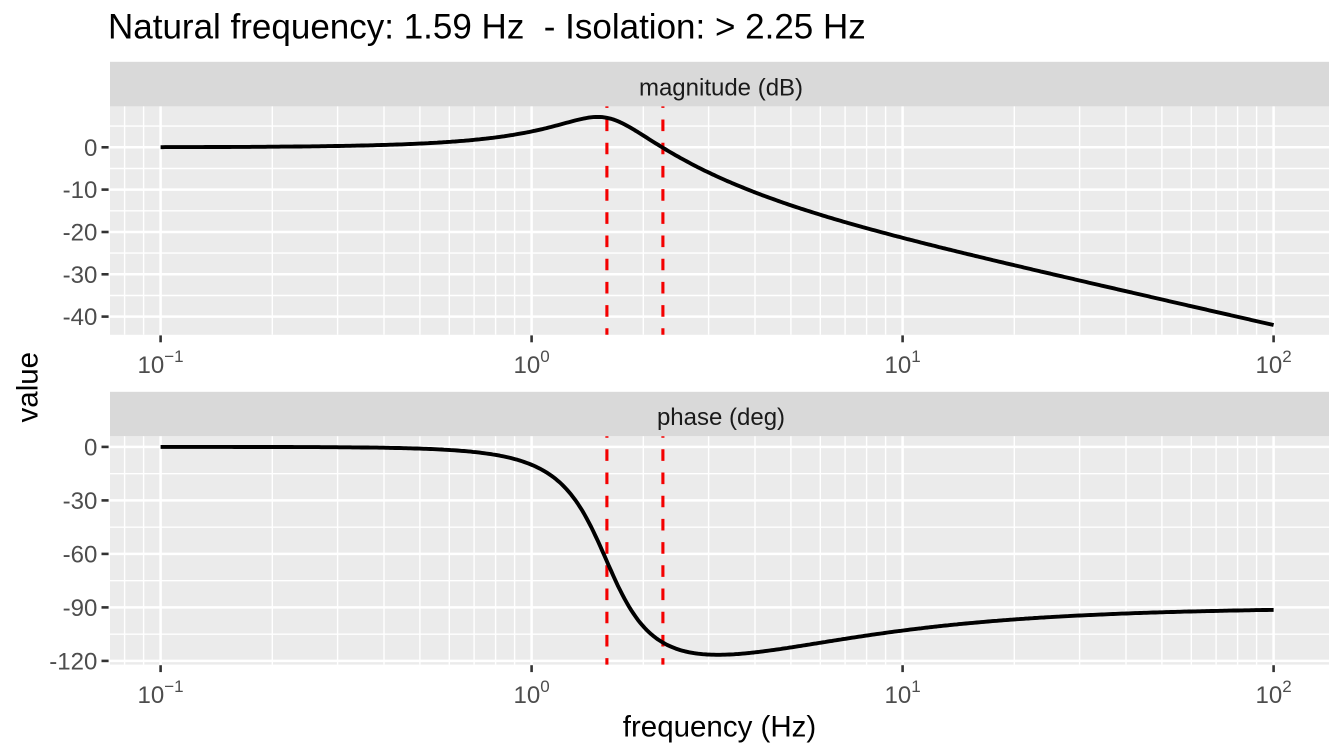 The width and height of the screenshot is (1344, 756). Describe the element at coordinates (80, 190) in the screenshot. I see `svg-text: -10` at that location.